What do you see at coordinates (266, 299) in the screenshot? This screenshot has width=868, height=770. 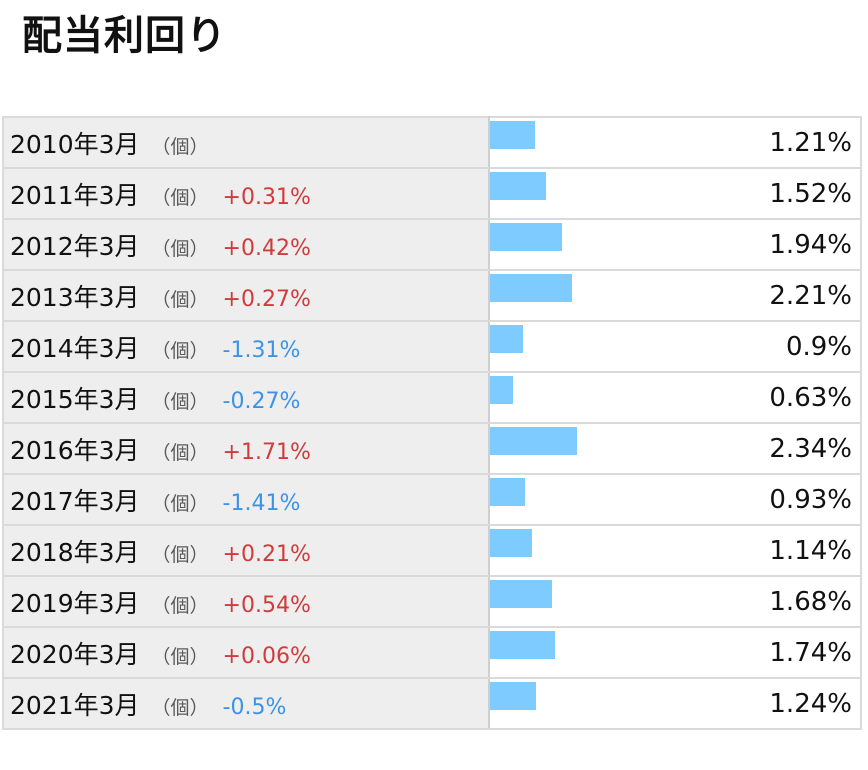 I see `change-label: +0.27%` at bounding box center [266, 299].